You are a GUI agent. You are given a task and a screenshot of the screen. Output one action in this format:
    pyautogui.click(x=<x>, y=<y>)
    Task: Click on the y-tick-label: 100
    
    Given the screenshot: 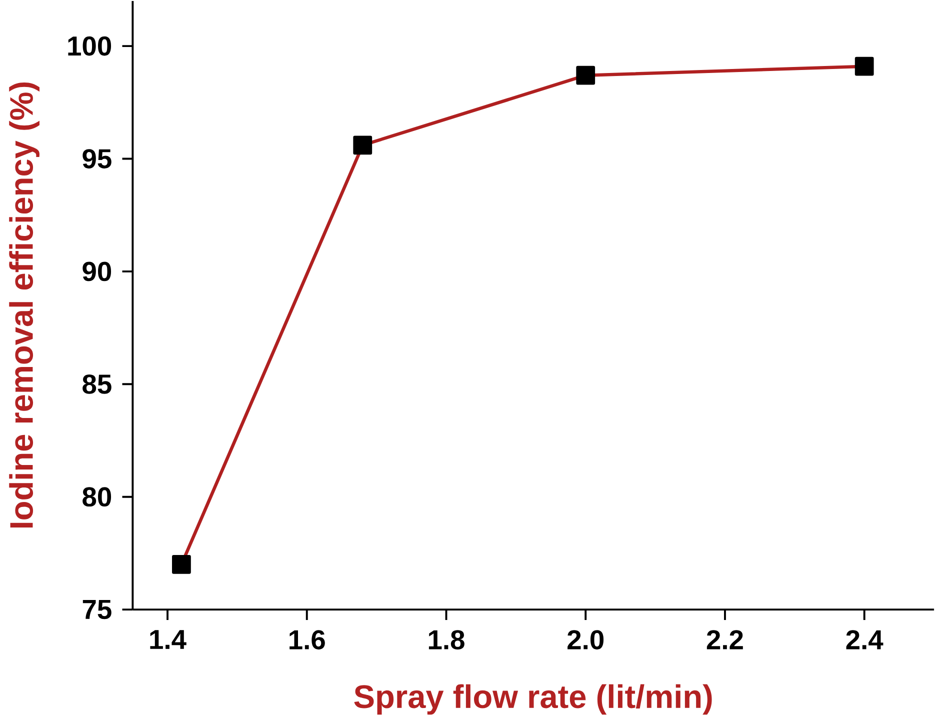 What is the action you would take?
    pyautogui.click(x=90, y=46)
    